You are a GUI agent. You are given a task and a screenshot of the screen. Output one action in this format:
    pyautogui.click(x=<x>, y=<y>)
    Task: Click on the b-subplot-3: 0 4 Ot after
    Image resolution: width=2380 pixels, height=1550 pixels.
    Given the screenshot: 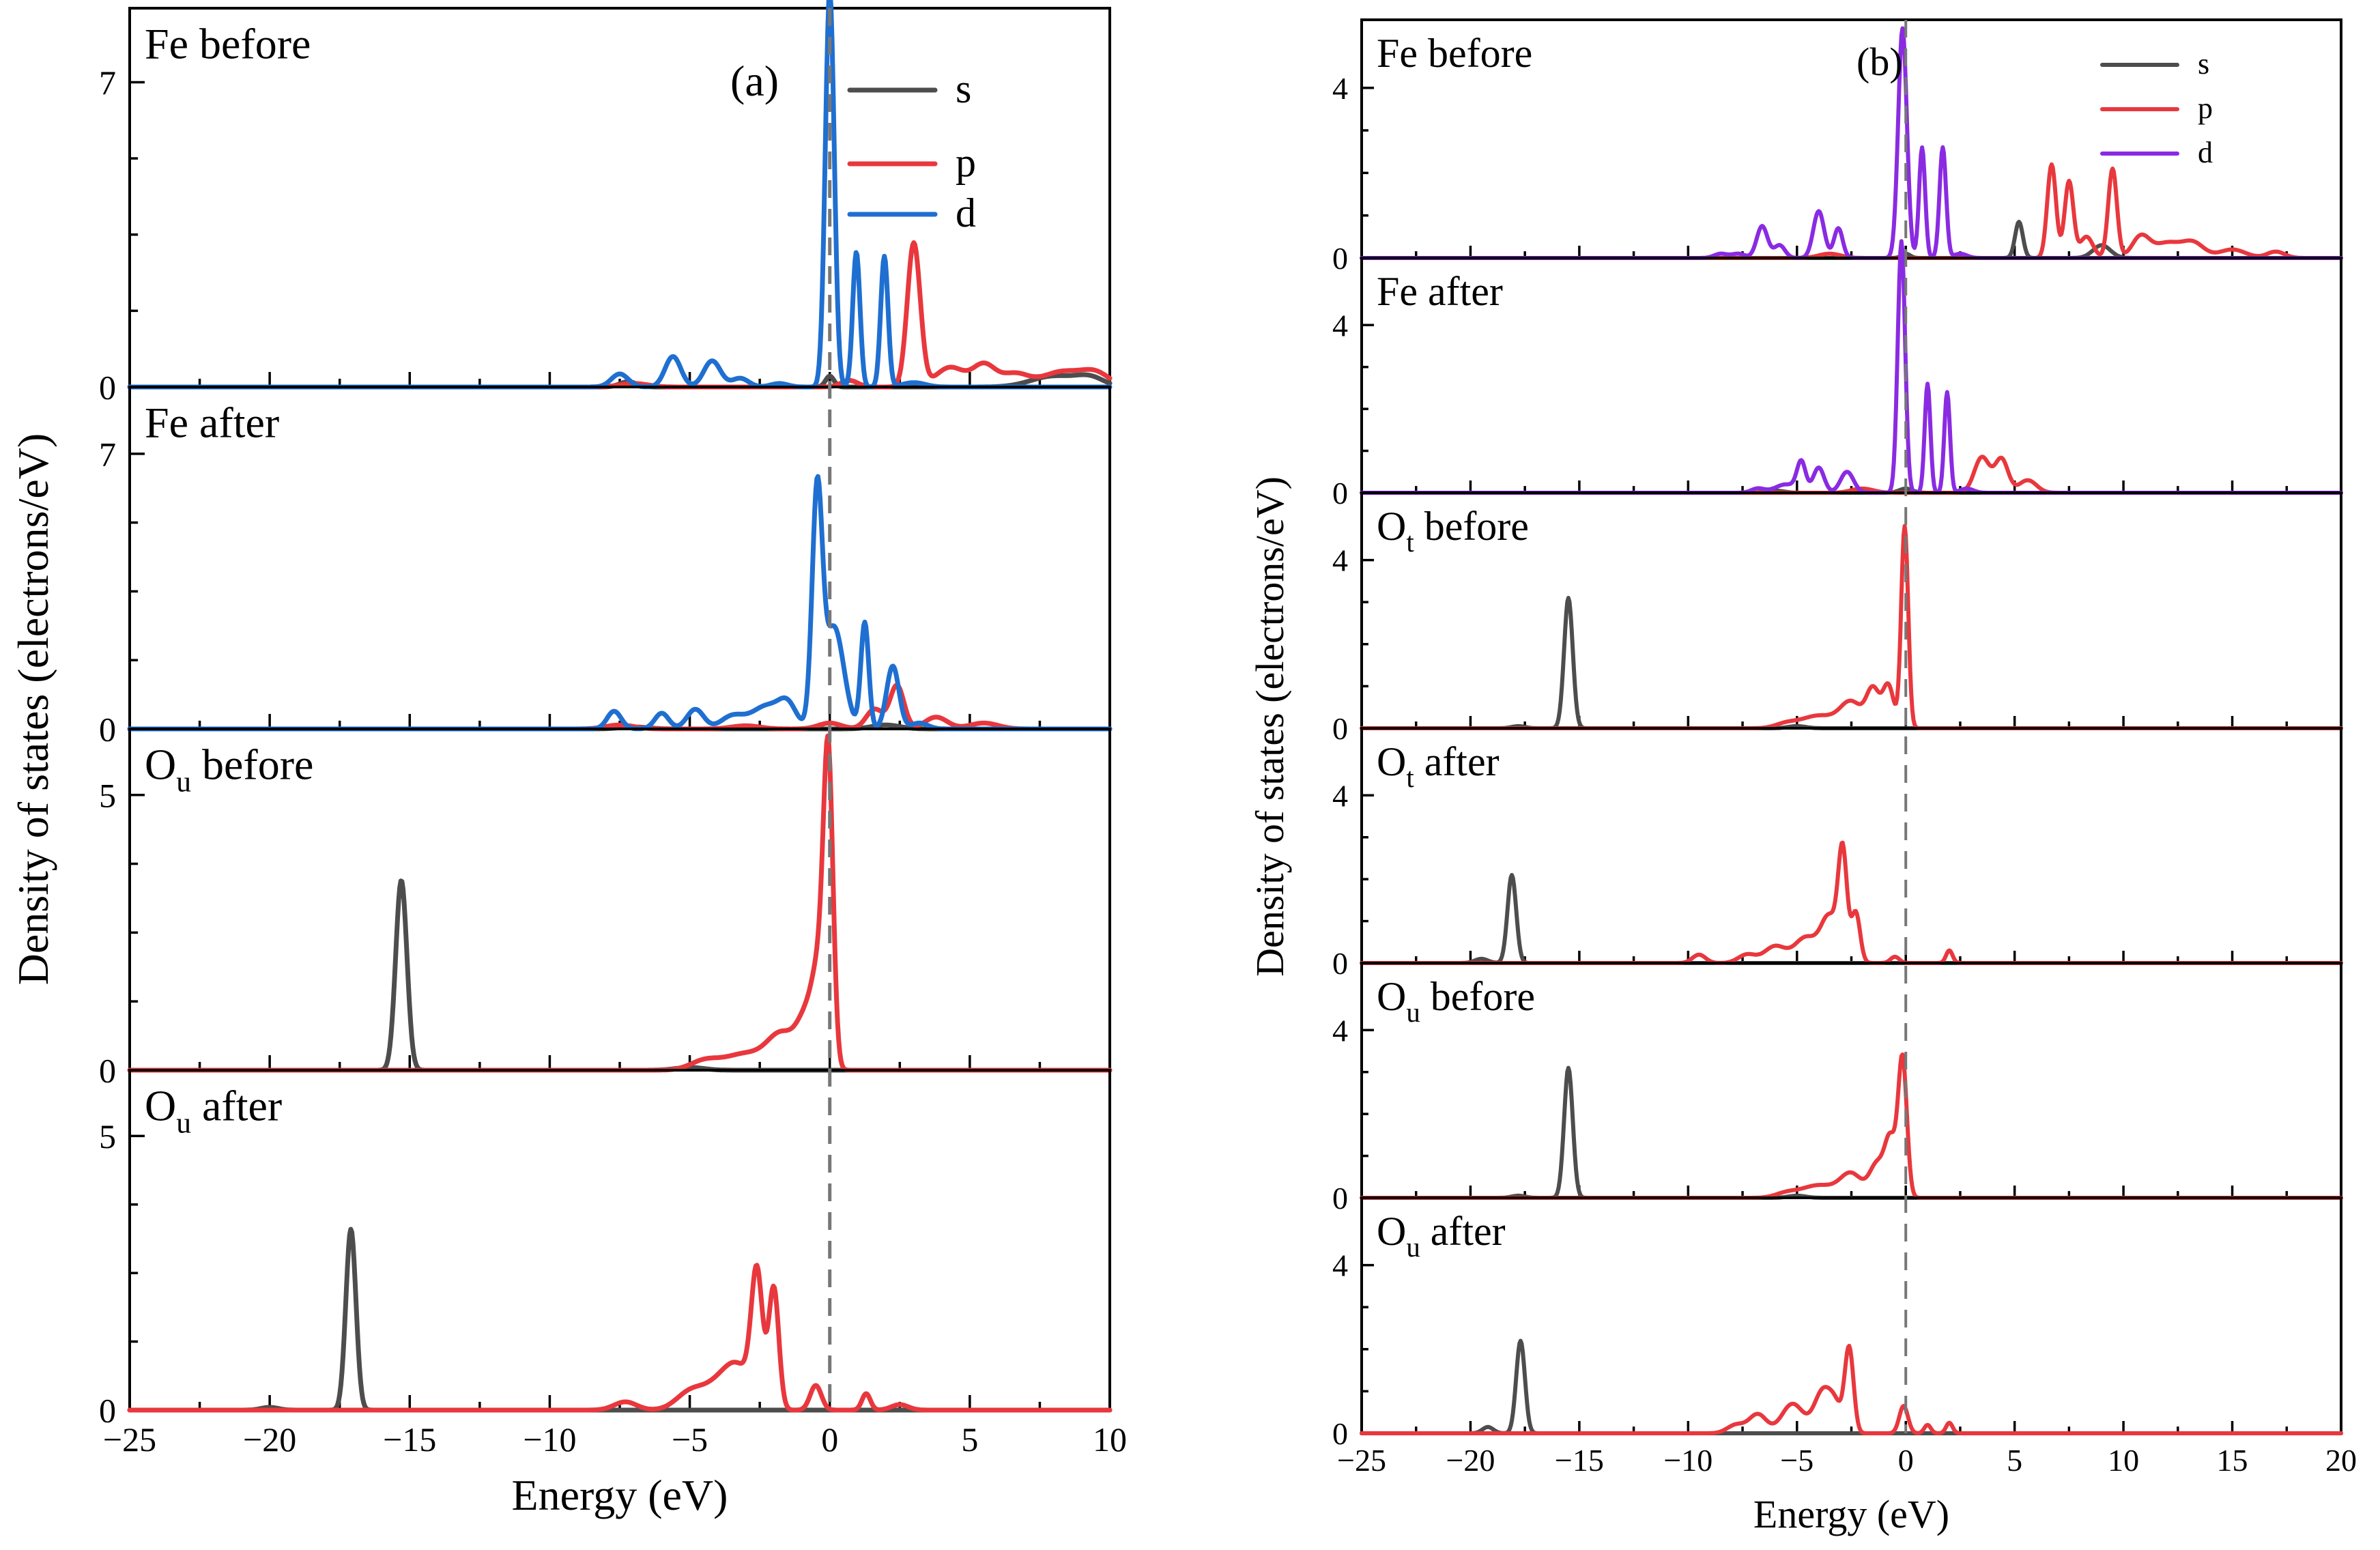 What is the action you would take?
    pyautogui.click(x=1837, y=854)
    